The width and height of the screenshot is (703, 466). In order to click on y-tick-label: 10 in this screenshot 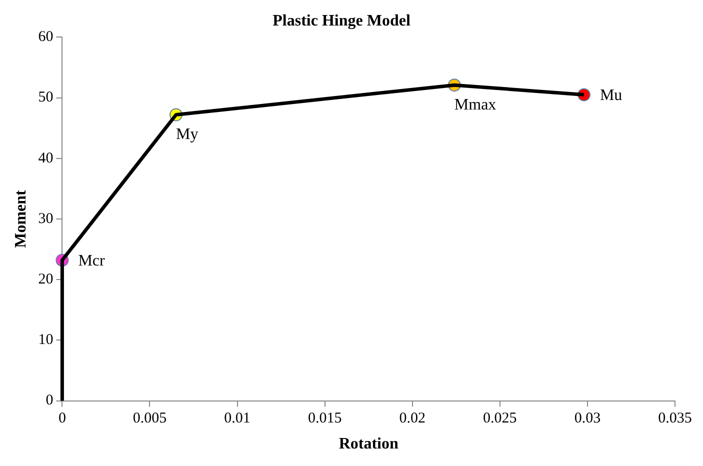, I will do `click(46, 340)`.